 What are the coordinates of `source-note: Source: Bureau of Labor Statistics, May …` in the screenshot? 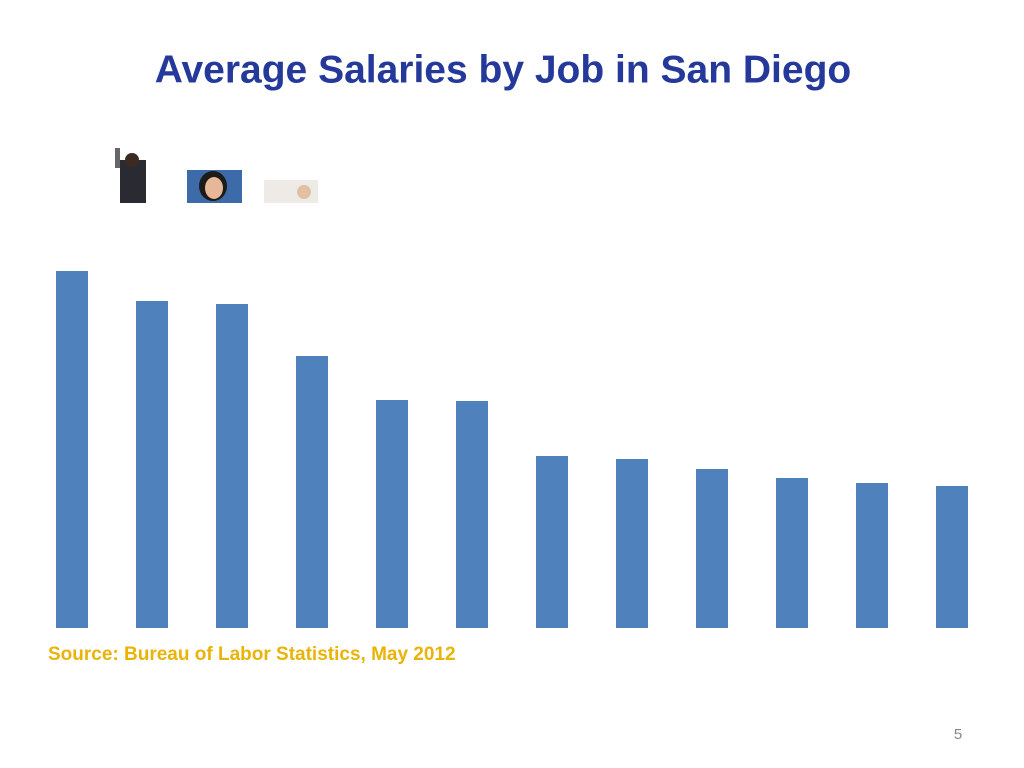 It's located at (252, 654).